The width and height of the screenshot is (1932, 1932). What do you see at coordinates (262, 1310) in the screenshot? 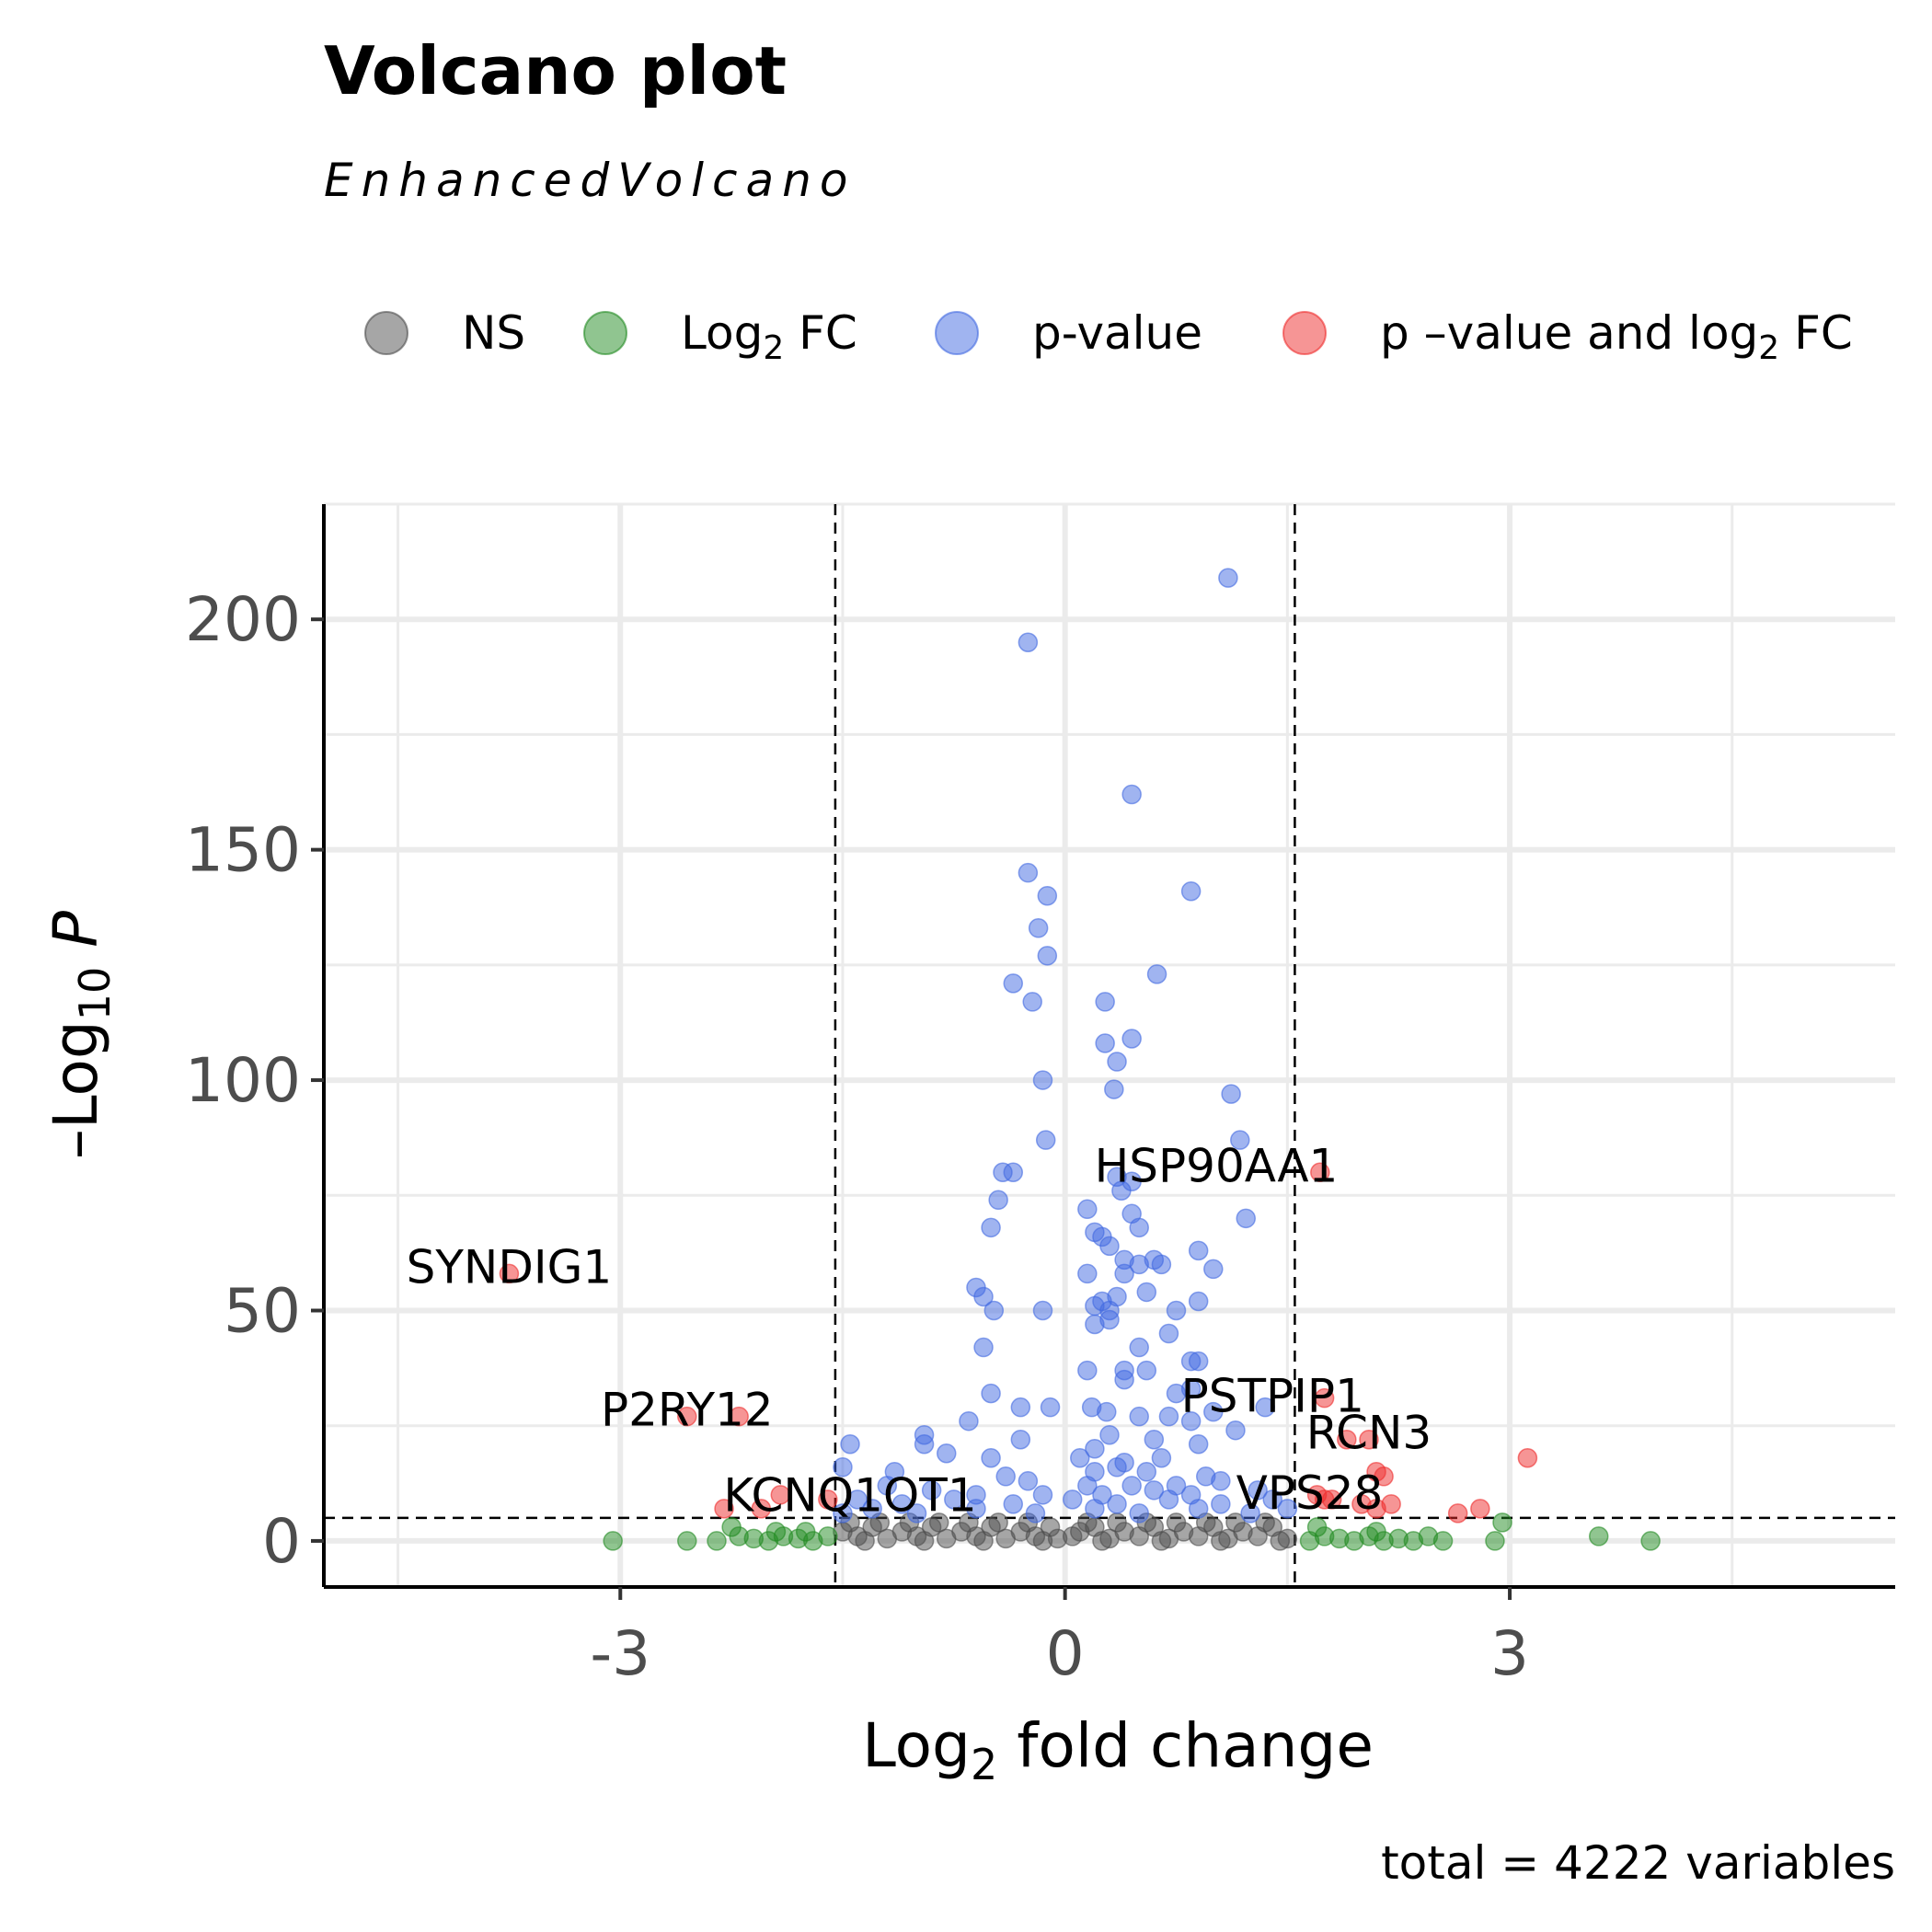
I see `y-tick-label: 50` at bounding box center [262, 1310].